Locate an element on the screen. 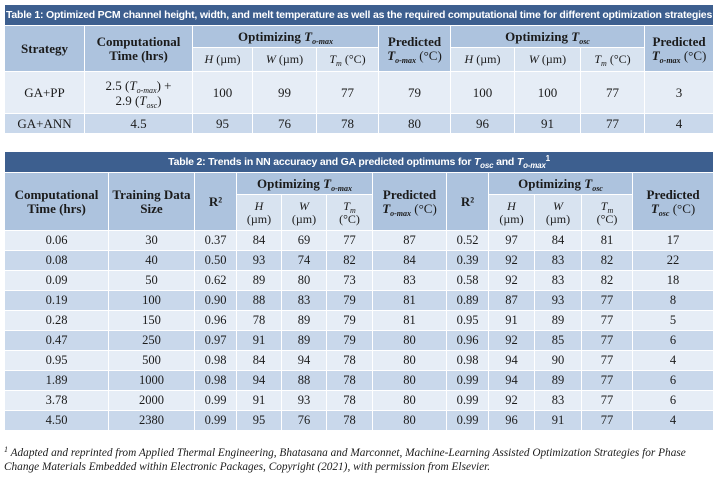  t2-header-r2-a: R² is located at coordinates (215, 201).